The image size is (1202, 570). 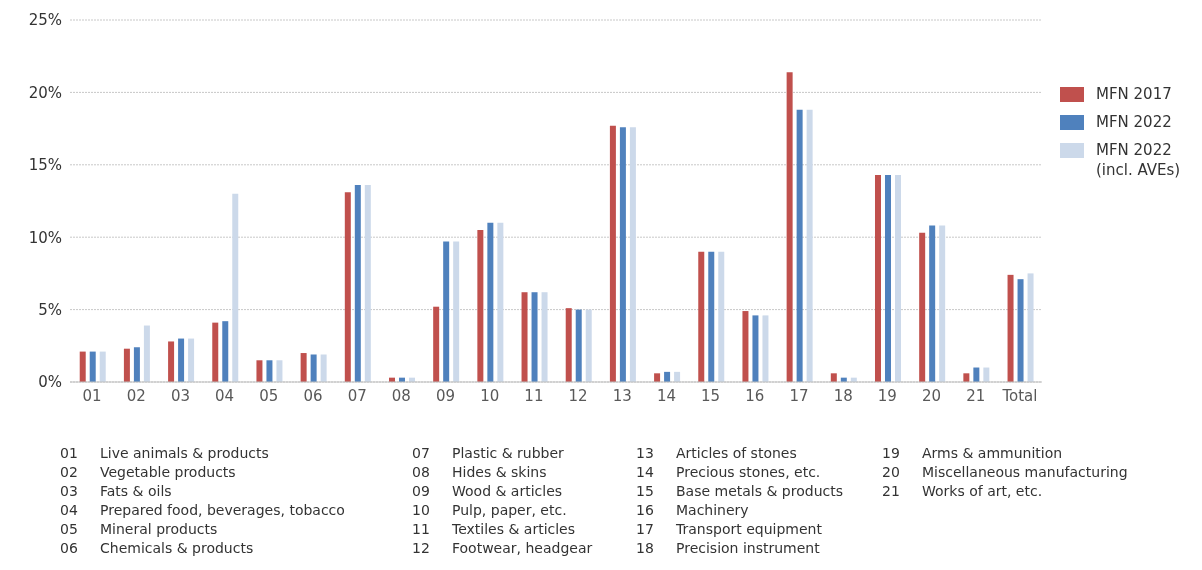 What do you see at coordinates (755, 395) in the screenshot?
I see `x-tick-label: 16` at bounding box center [755, 395].